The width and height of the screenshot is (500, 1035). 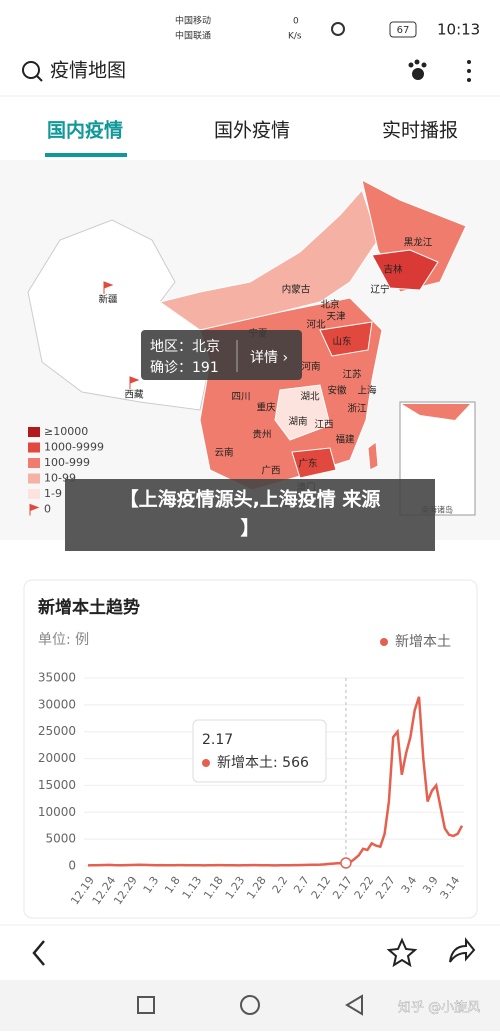 I want to click on legend-label: 100-999, so click(x=67, y=462).